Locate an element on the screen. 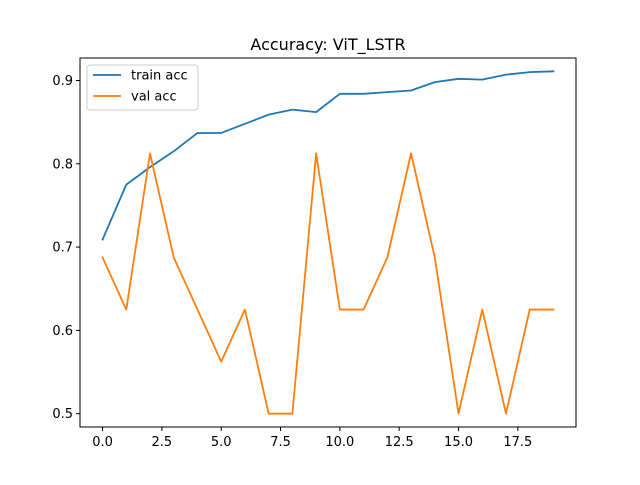 This screenshot has width=640, height=485. y-tick-label: 0.8 is located at coordinates (62, 164).